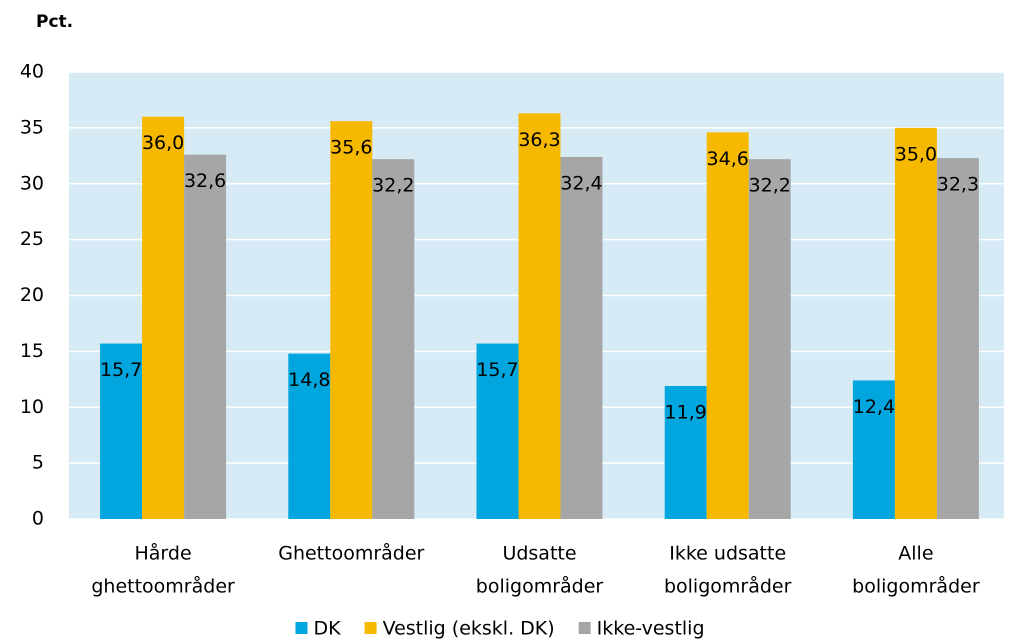 This screenshot has width=1019, height=642. Describe the element at coordinates (469, 629) in the screenshot. I see `legend-label: Vestlig (ekskl. DK)` at that location.